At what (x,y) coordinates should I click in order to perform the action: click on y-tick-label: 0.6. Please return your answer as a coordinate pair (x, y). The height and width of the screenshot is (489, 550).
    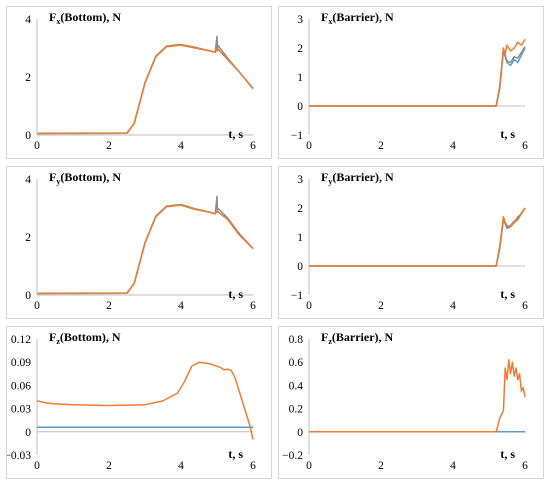
    Looking at the image, I should click on (296, 363).